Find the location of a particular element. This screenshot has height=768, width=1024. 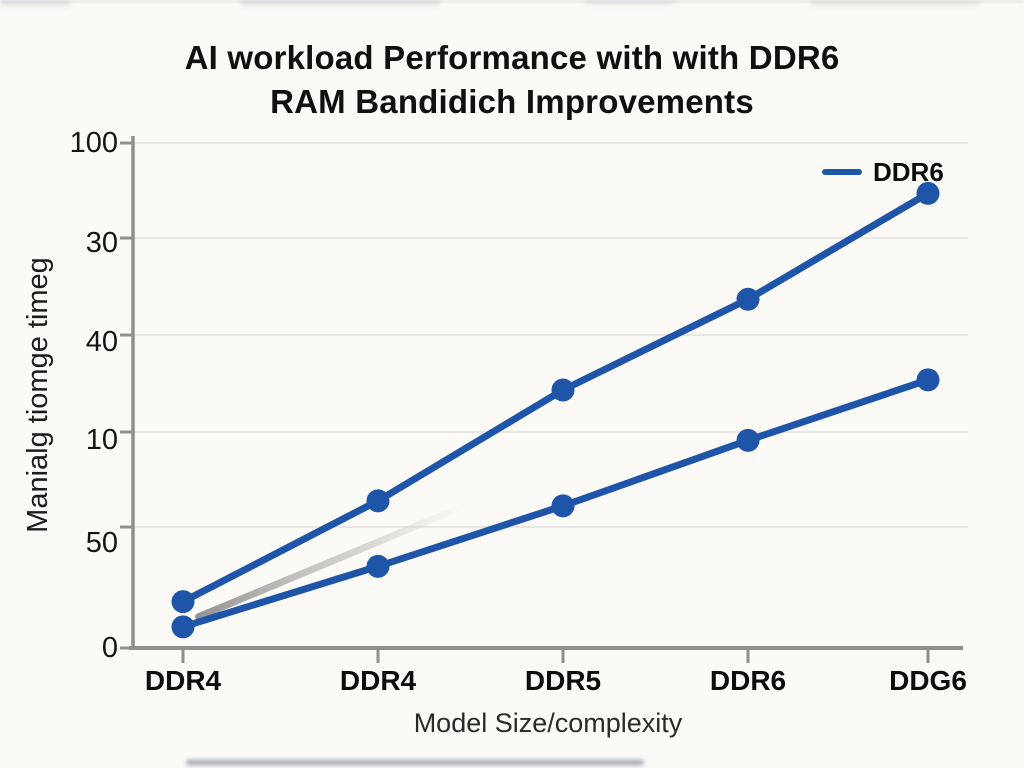

y-tick-label: 40 is located at coordinates (101, 342).